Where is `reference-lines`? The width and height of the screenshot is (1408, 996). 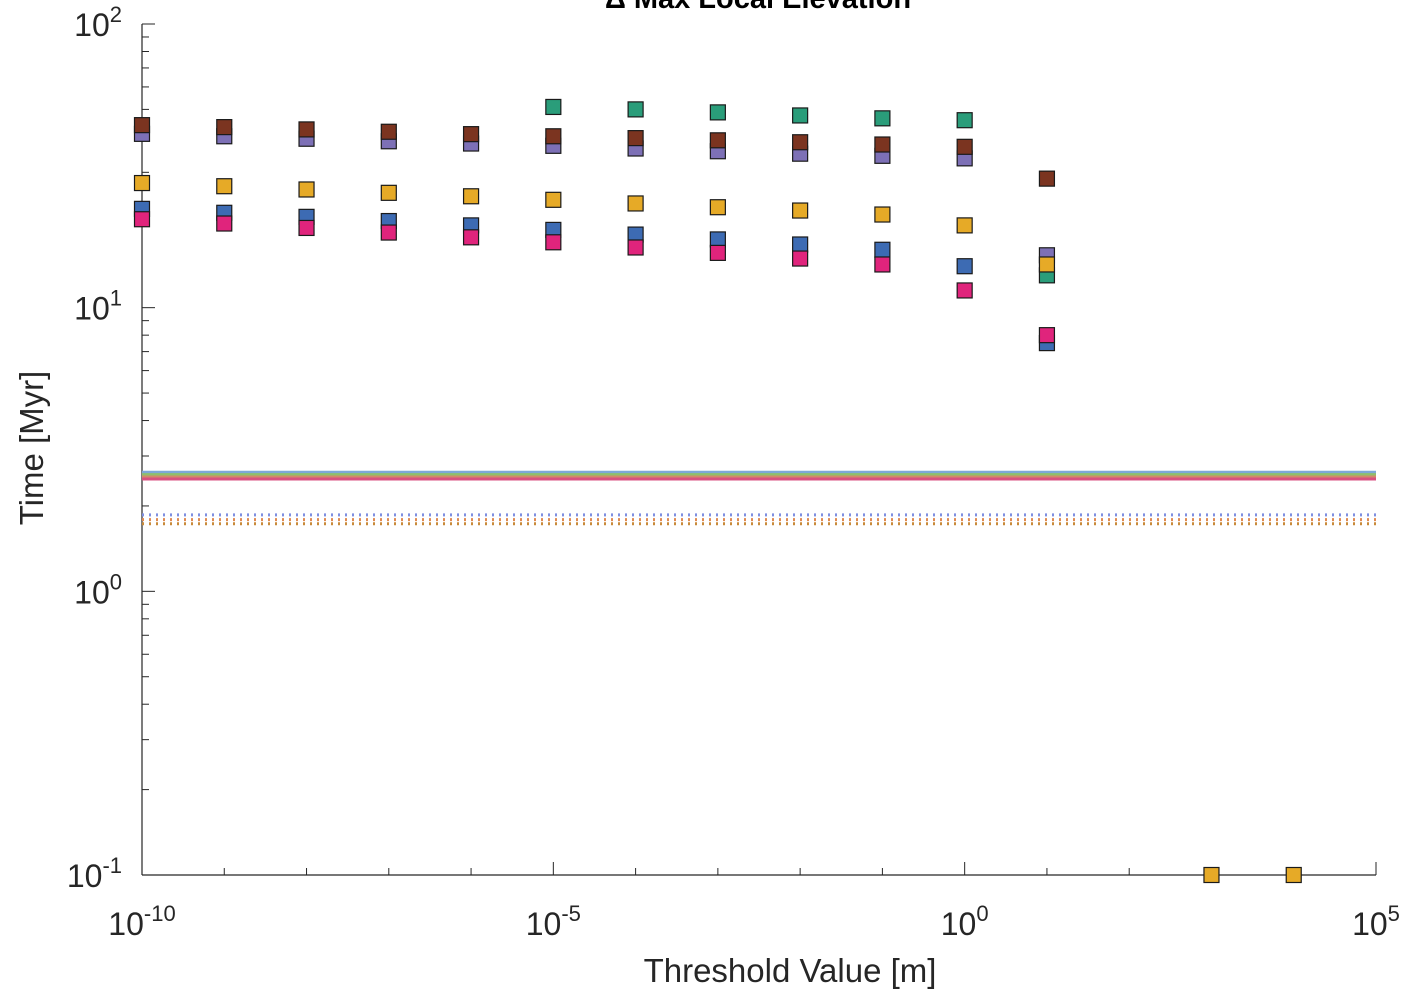
reference-lines is located at coordinates (759, 498).